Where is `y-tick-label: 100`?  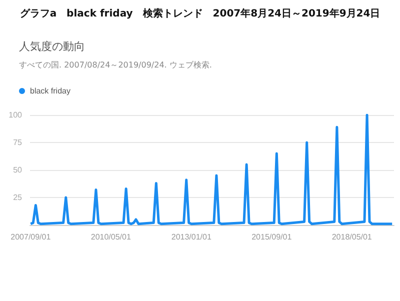
y-tick-label: 100 is located at coordinates (15, 115).